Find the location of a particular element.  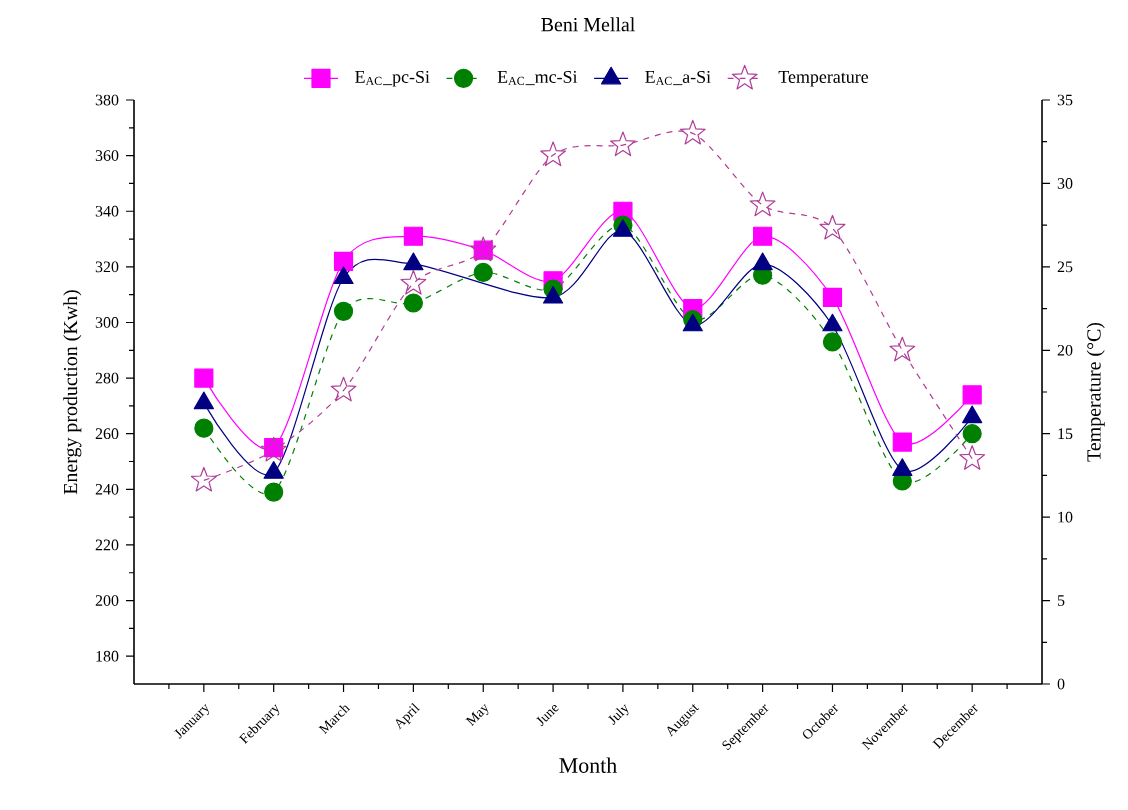

legend-label: E$_{AC}$_mc-Si is located at coordinates (537, 78).